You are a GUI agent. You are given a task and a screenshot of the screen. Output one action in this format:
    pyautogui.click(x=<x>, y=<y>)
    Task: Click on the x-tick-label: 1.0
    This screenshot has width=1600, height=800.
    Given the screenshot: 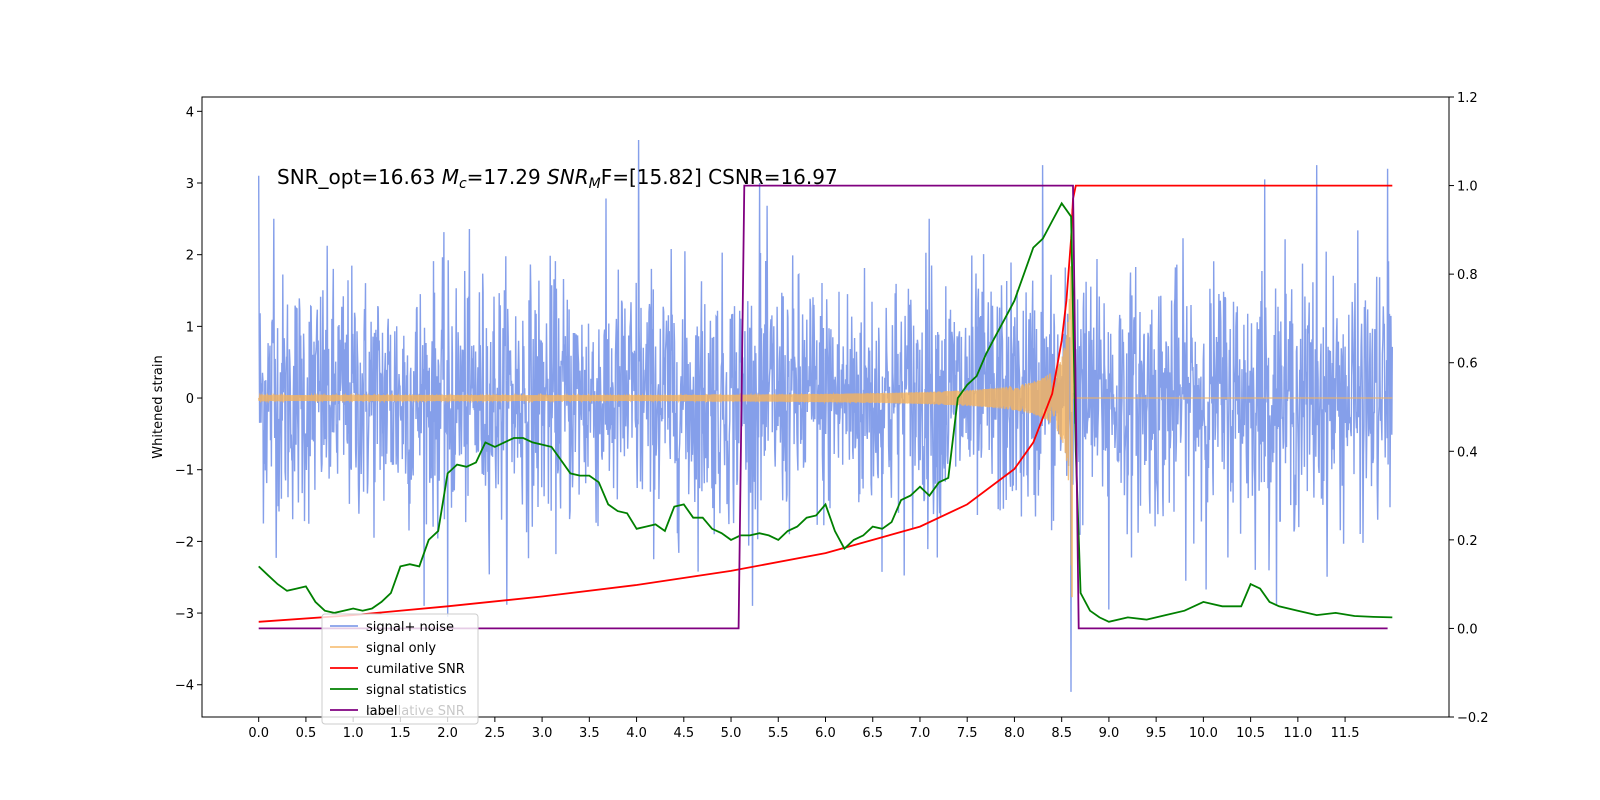 What is the action you would take?
    pyautogui.click(x=353, y=733)
    